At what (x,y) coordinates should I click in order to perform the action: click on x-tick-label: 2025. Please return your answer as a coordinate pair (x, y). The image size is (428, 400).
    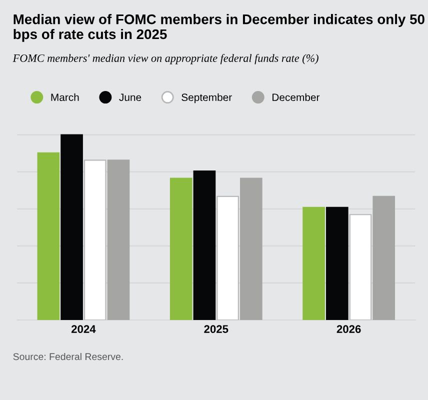
    Looking at the image, I should click on (216, 329).